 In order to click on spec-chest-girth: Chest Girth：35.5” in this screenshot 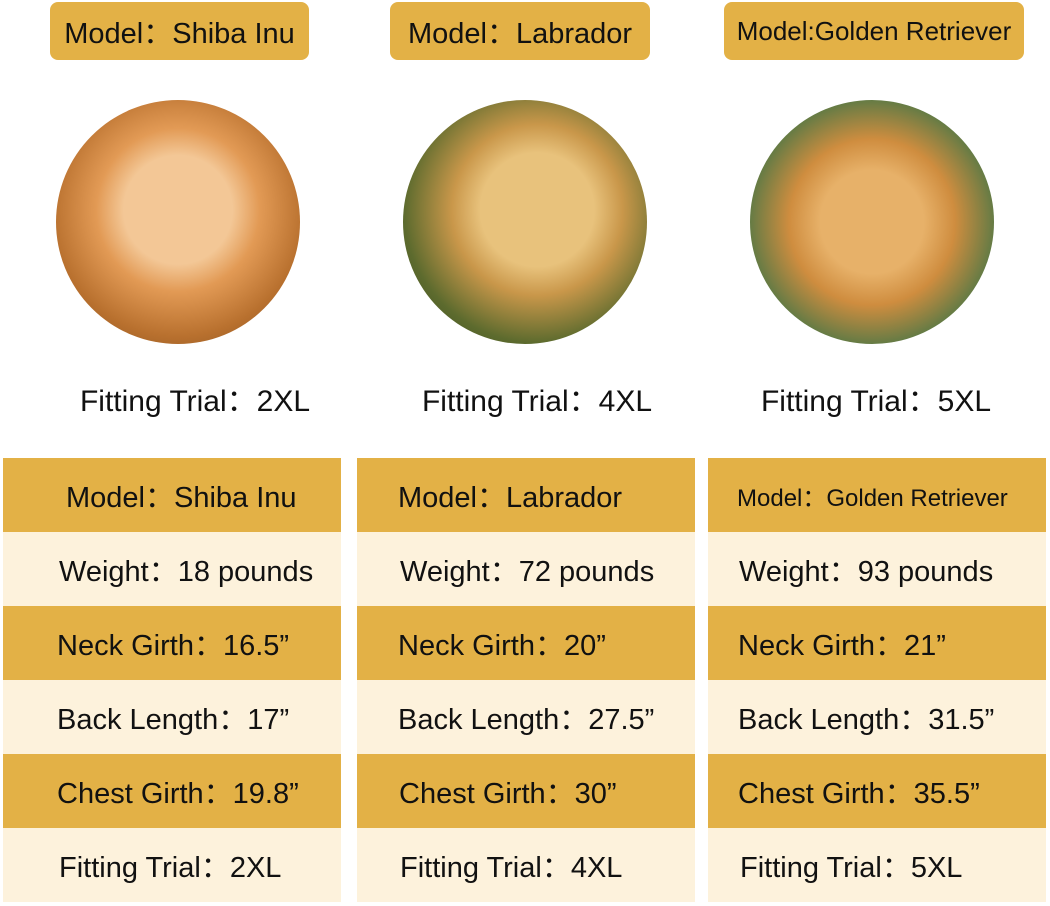, I will do `click(877, 791)`.